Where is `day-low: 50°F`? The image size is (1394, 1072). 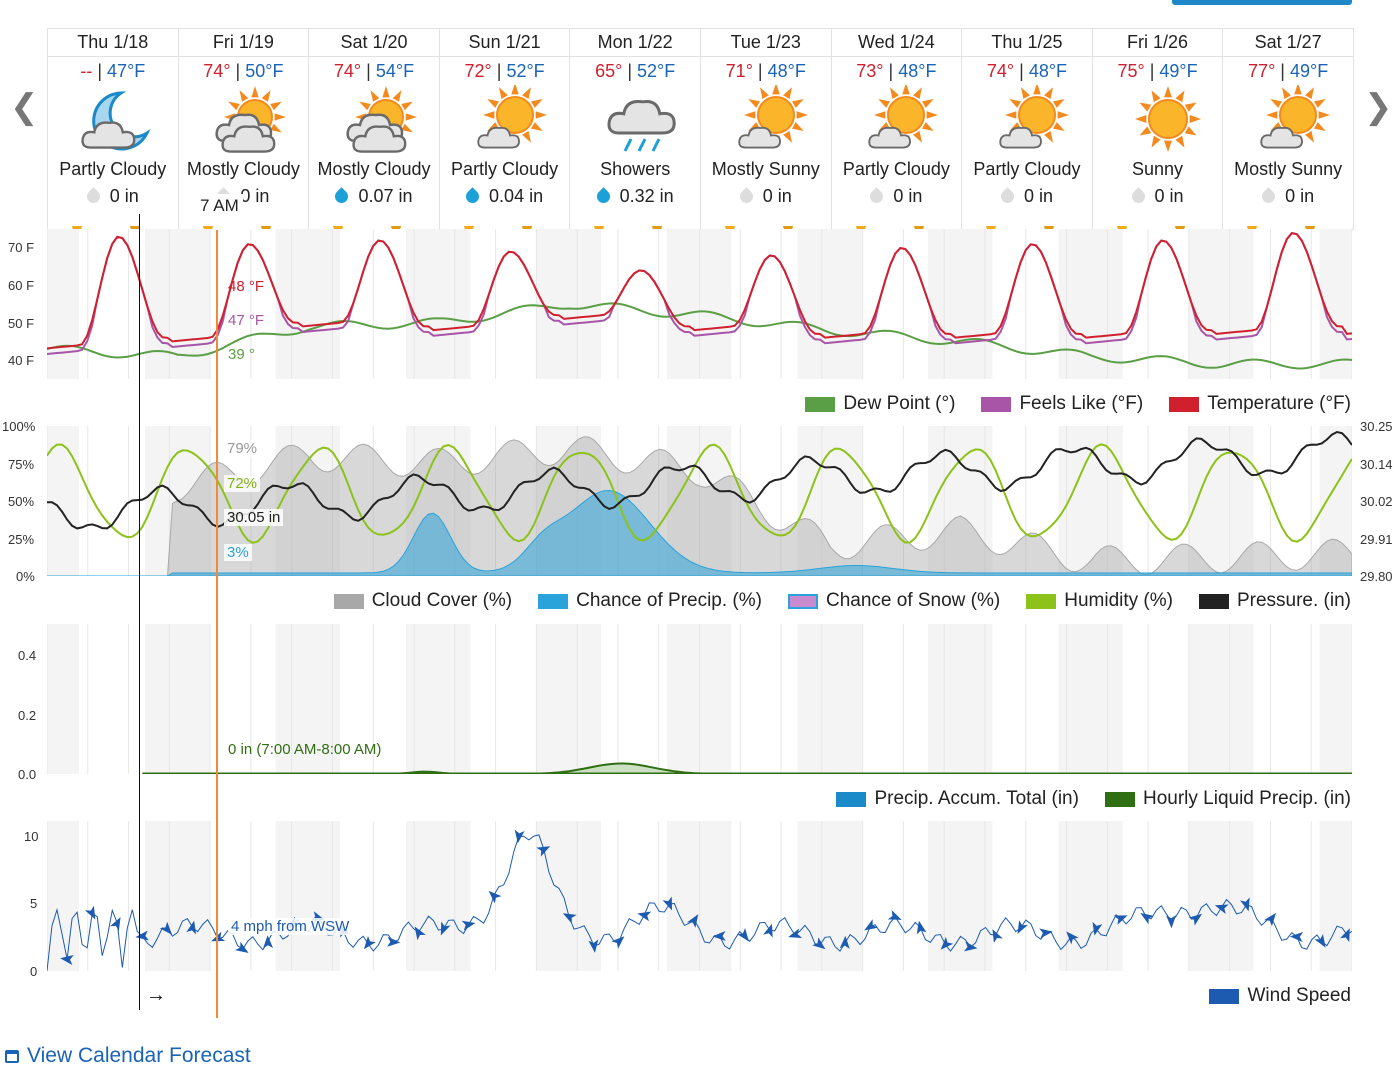
day-low: 50°F is located at coordinates (264, 71).